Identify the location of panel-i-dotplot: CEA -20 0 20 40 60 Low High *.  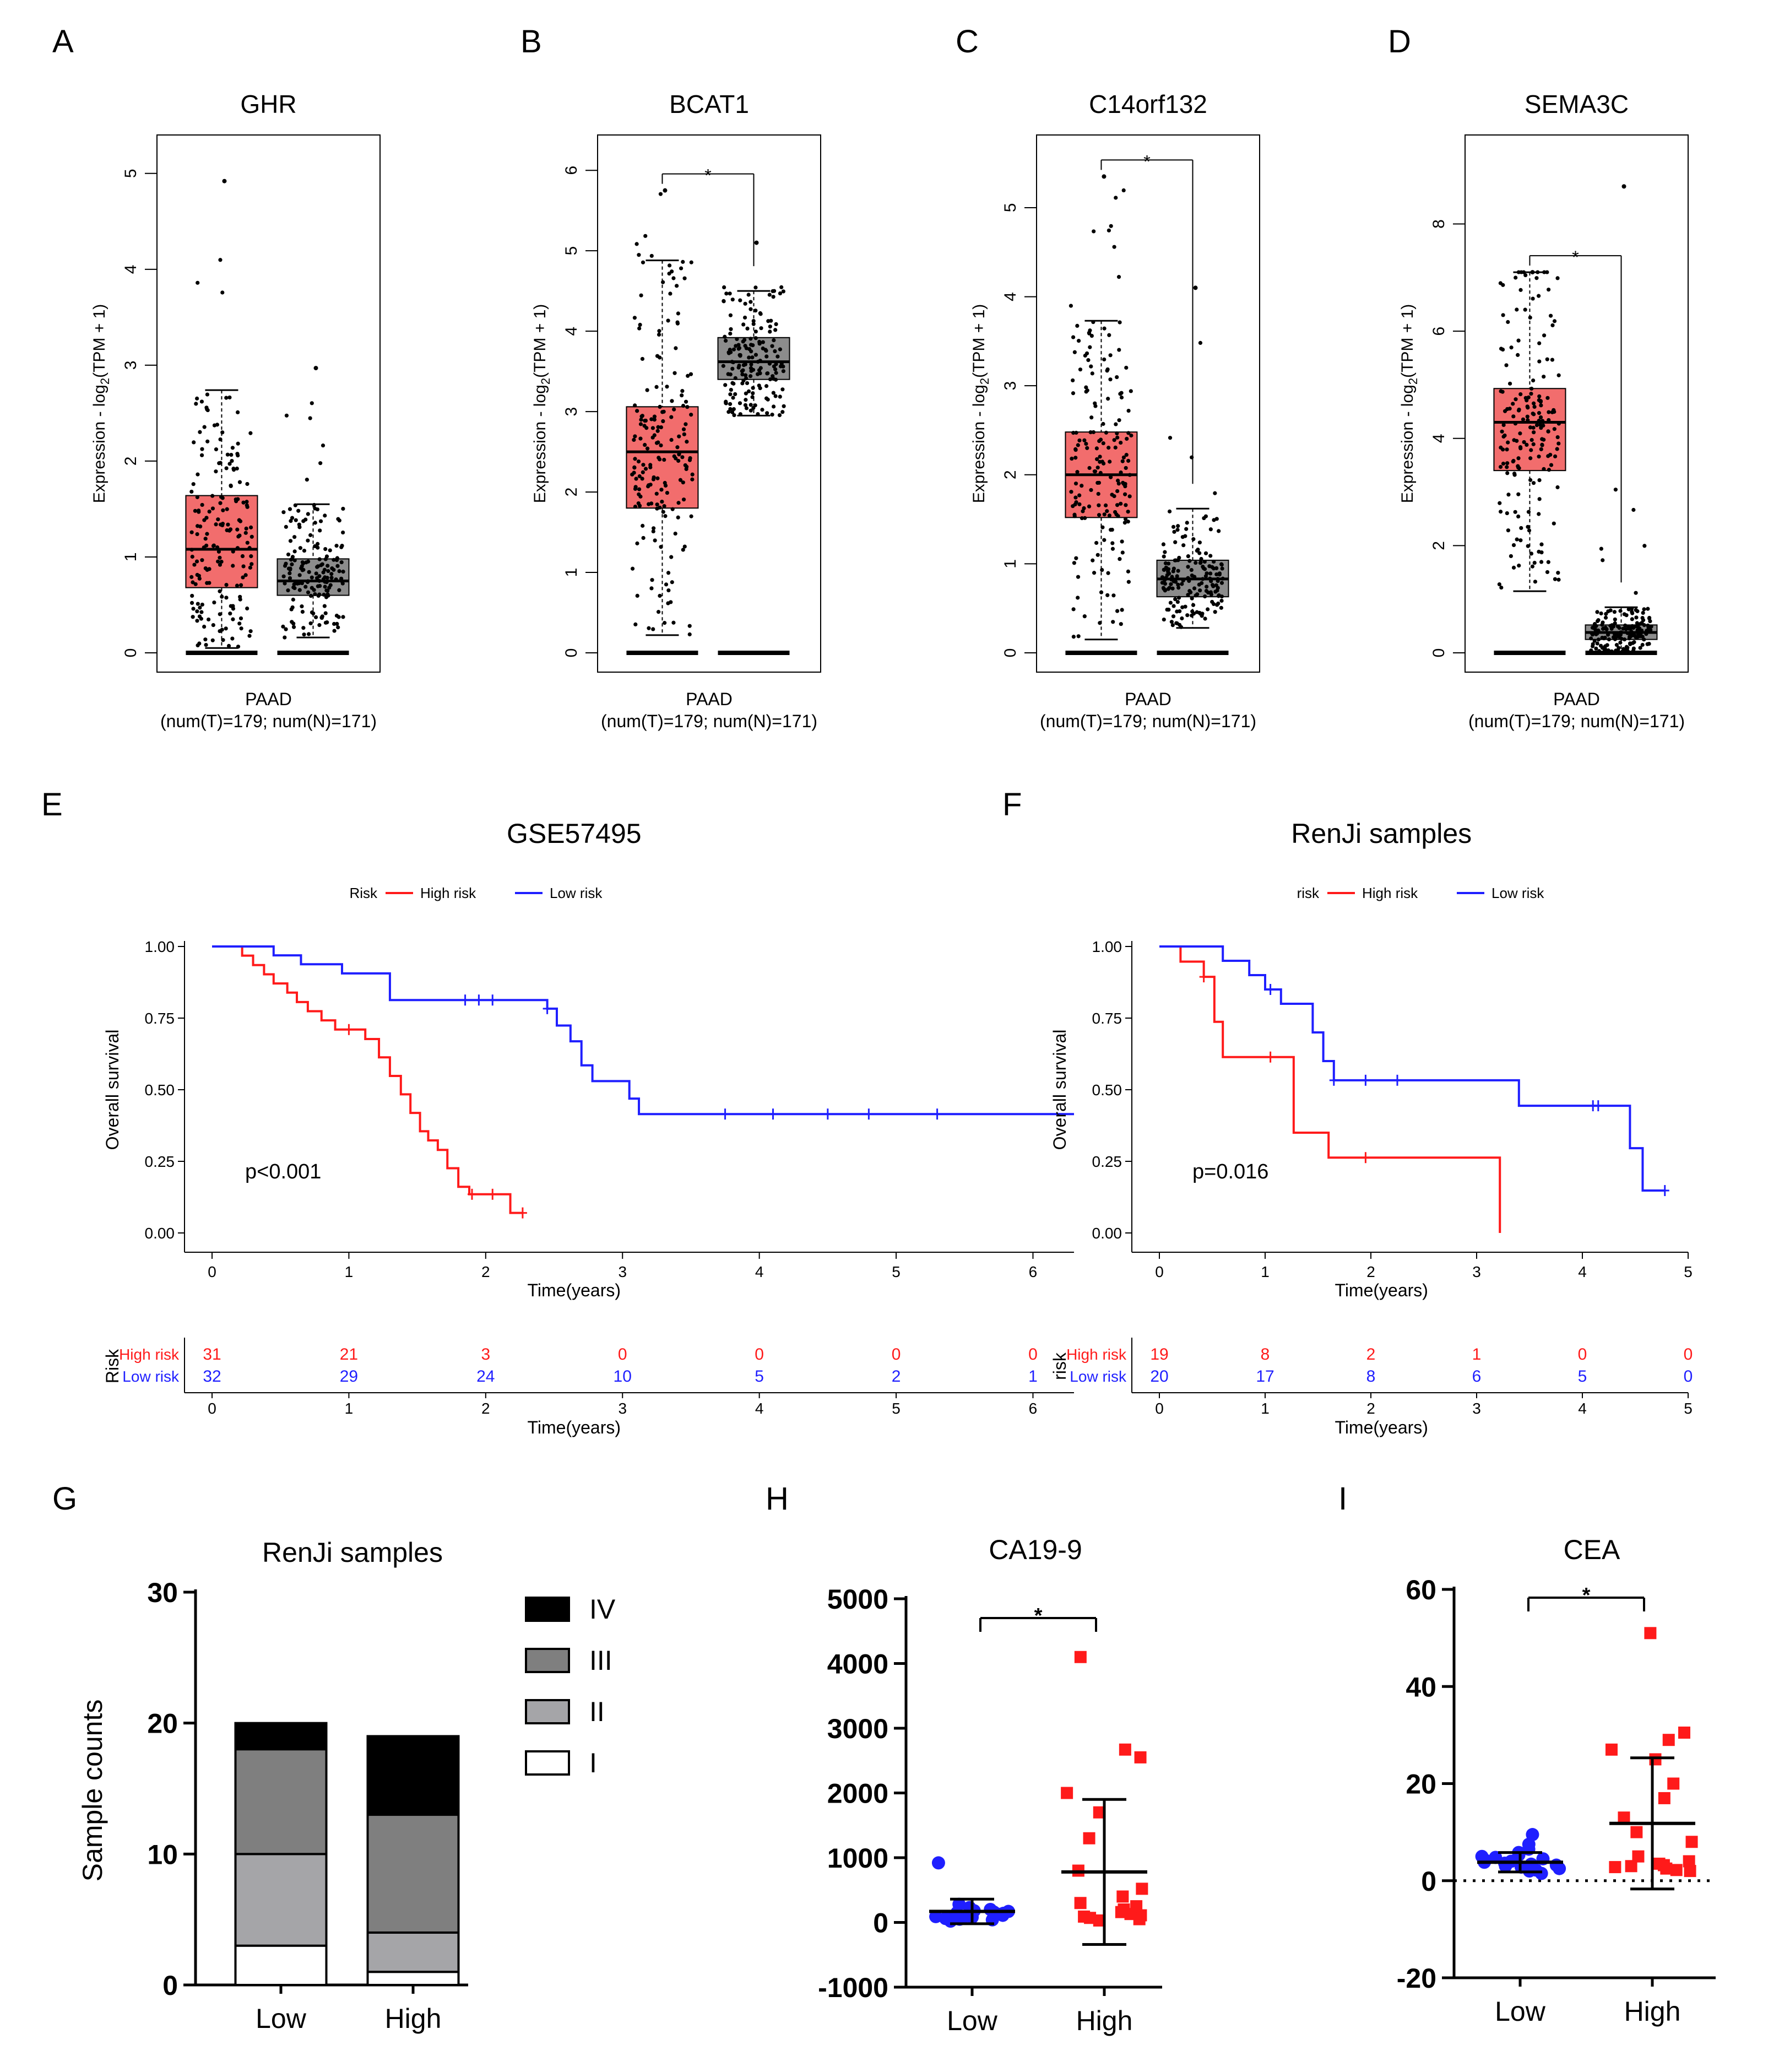
(1557, 1780).